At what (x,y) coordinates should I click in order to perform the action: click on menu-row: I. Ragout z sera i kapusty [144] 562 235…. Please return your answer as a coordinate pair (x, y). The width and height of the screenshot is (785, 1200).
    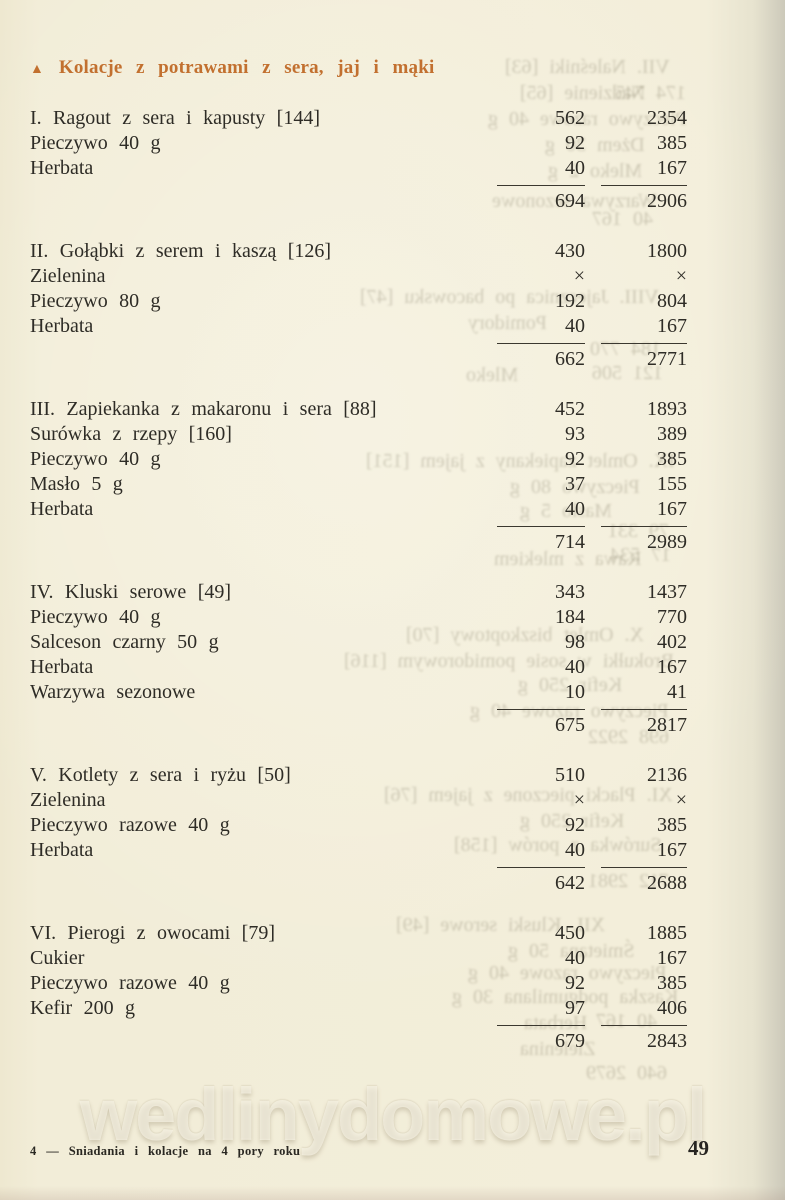
    Looking at the image, I should click on (358, 118).